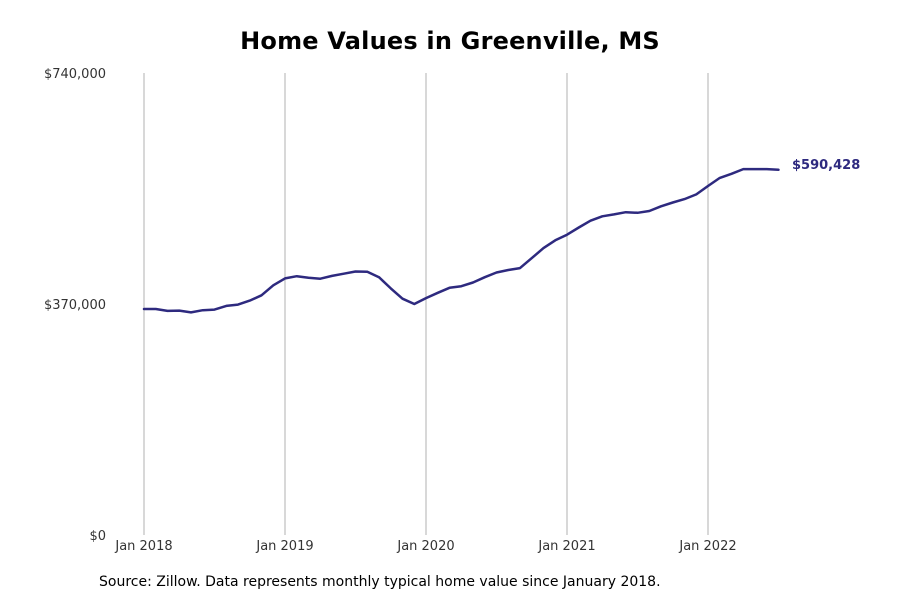 This screenshot has height=600, width=900. Describe the element at coordinates (450, 41) in the screenshot. I see `chart-title: Home Values in Greenville, MS` at that location.